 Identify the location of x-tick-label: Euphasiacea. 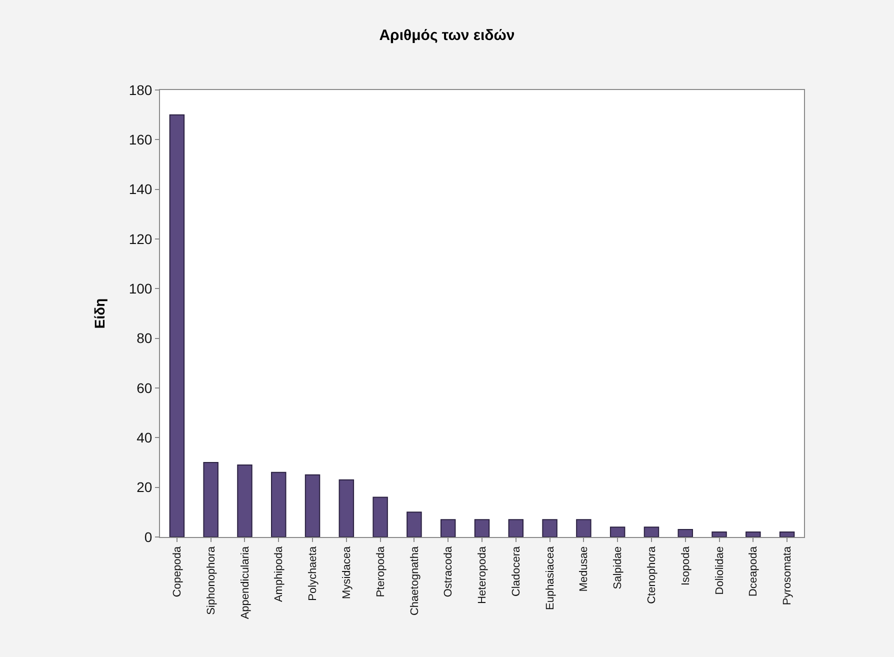
(550, 578).